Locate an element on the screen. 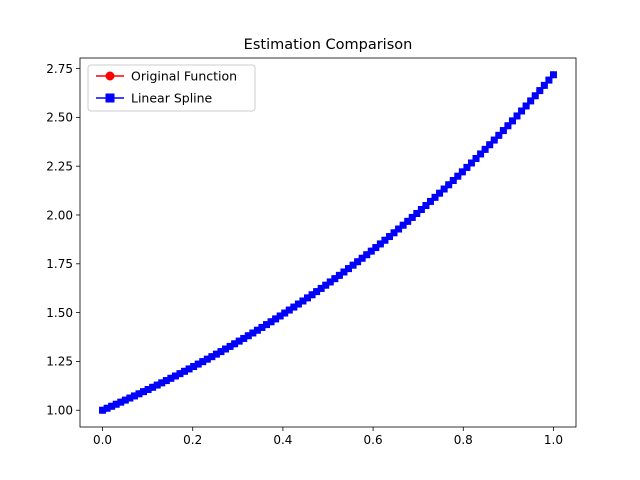 Image resolution: width=640 pixels, height=480 pixels. legend-label: Original Function is located at coordinates (184, 76).